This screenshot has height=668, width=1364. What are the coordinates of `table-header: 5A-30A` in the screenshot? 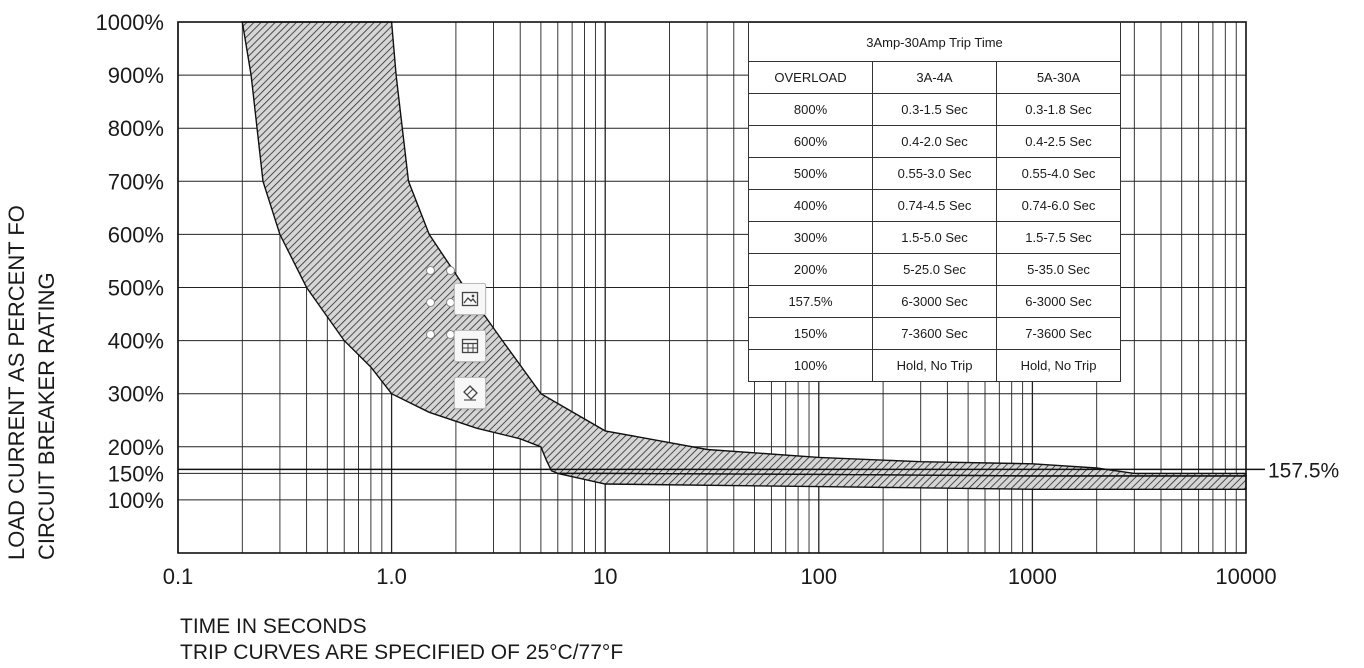 It's located at (1058, 77).